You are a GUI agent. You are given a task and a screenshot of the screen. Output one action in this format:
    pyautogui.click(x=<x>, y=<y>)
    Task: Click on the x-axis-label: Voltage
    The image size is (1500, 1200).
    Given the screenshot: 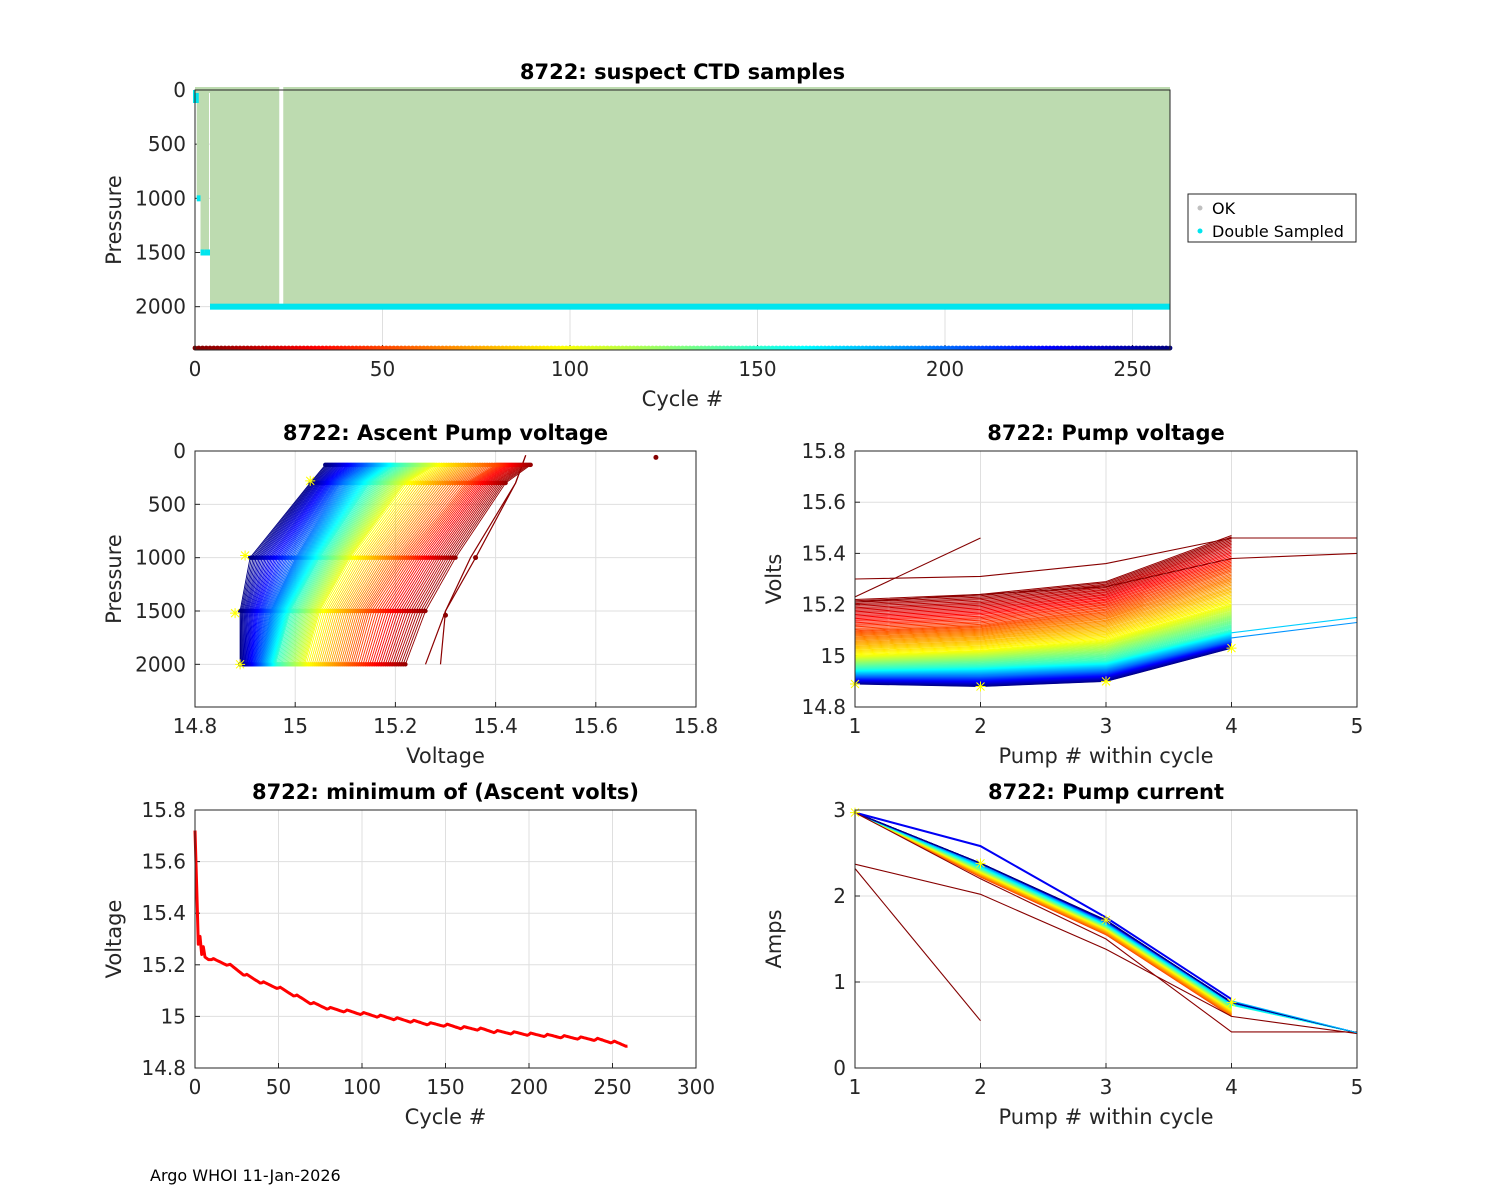 What is the action you would take?
    pyautogui.click(x=445, y=756)
    